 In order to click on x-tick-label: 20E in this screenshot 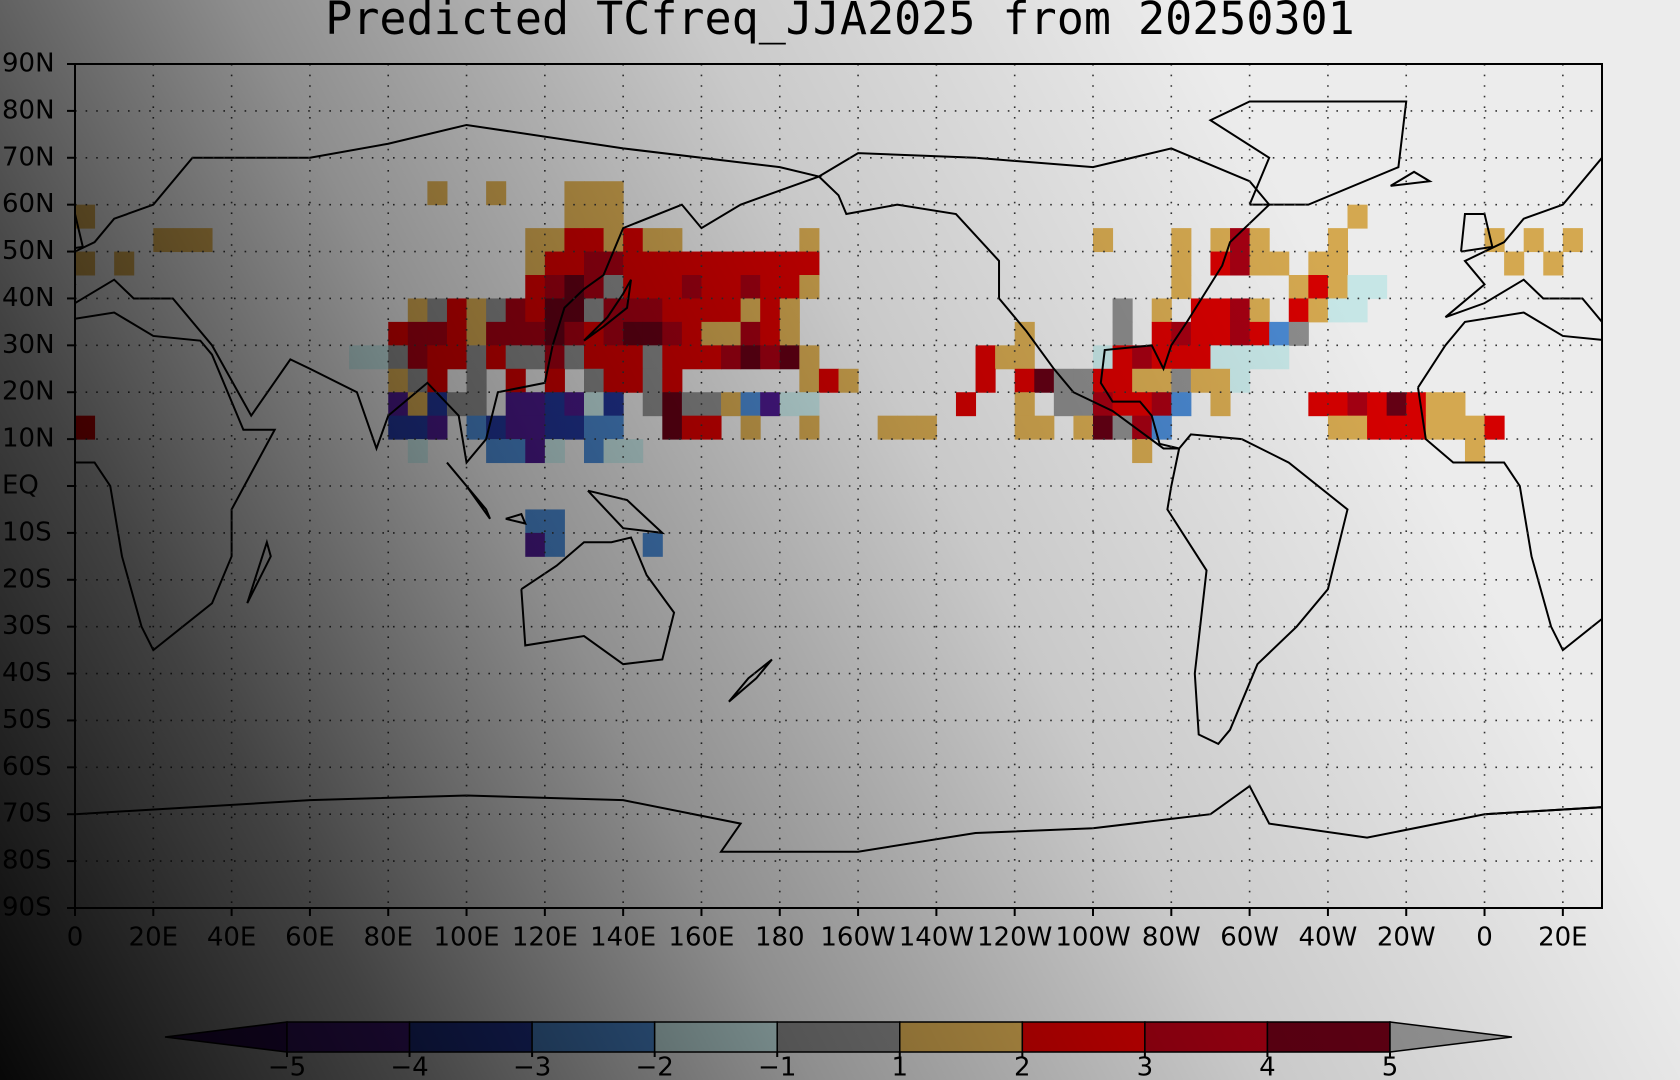, I will do `click(1563, 938)`.